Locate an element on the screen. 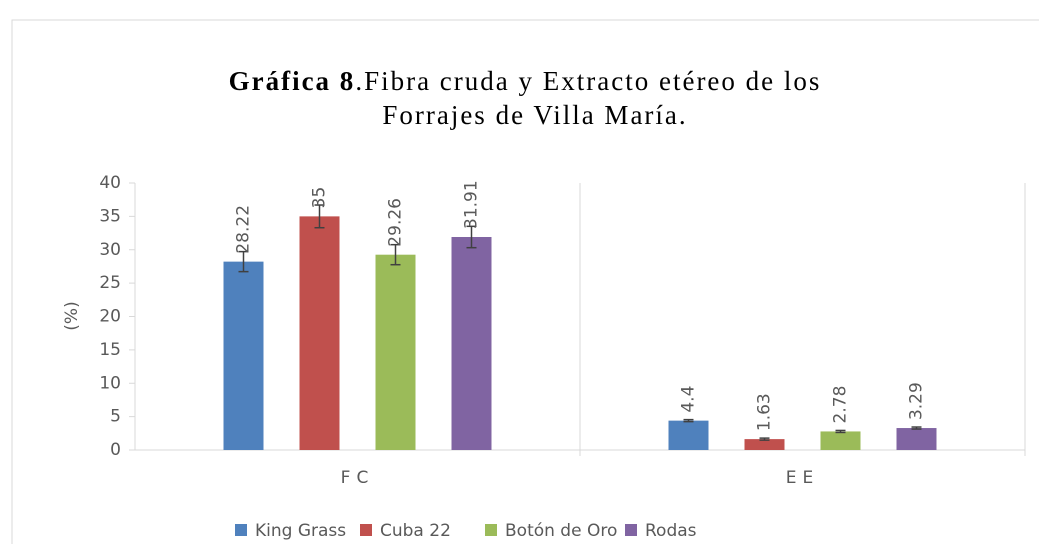  title-bold: Gráfica 8 is located at coordinates (292, 81).